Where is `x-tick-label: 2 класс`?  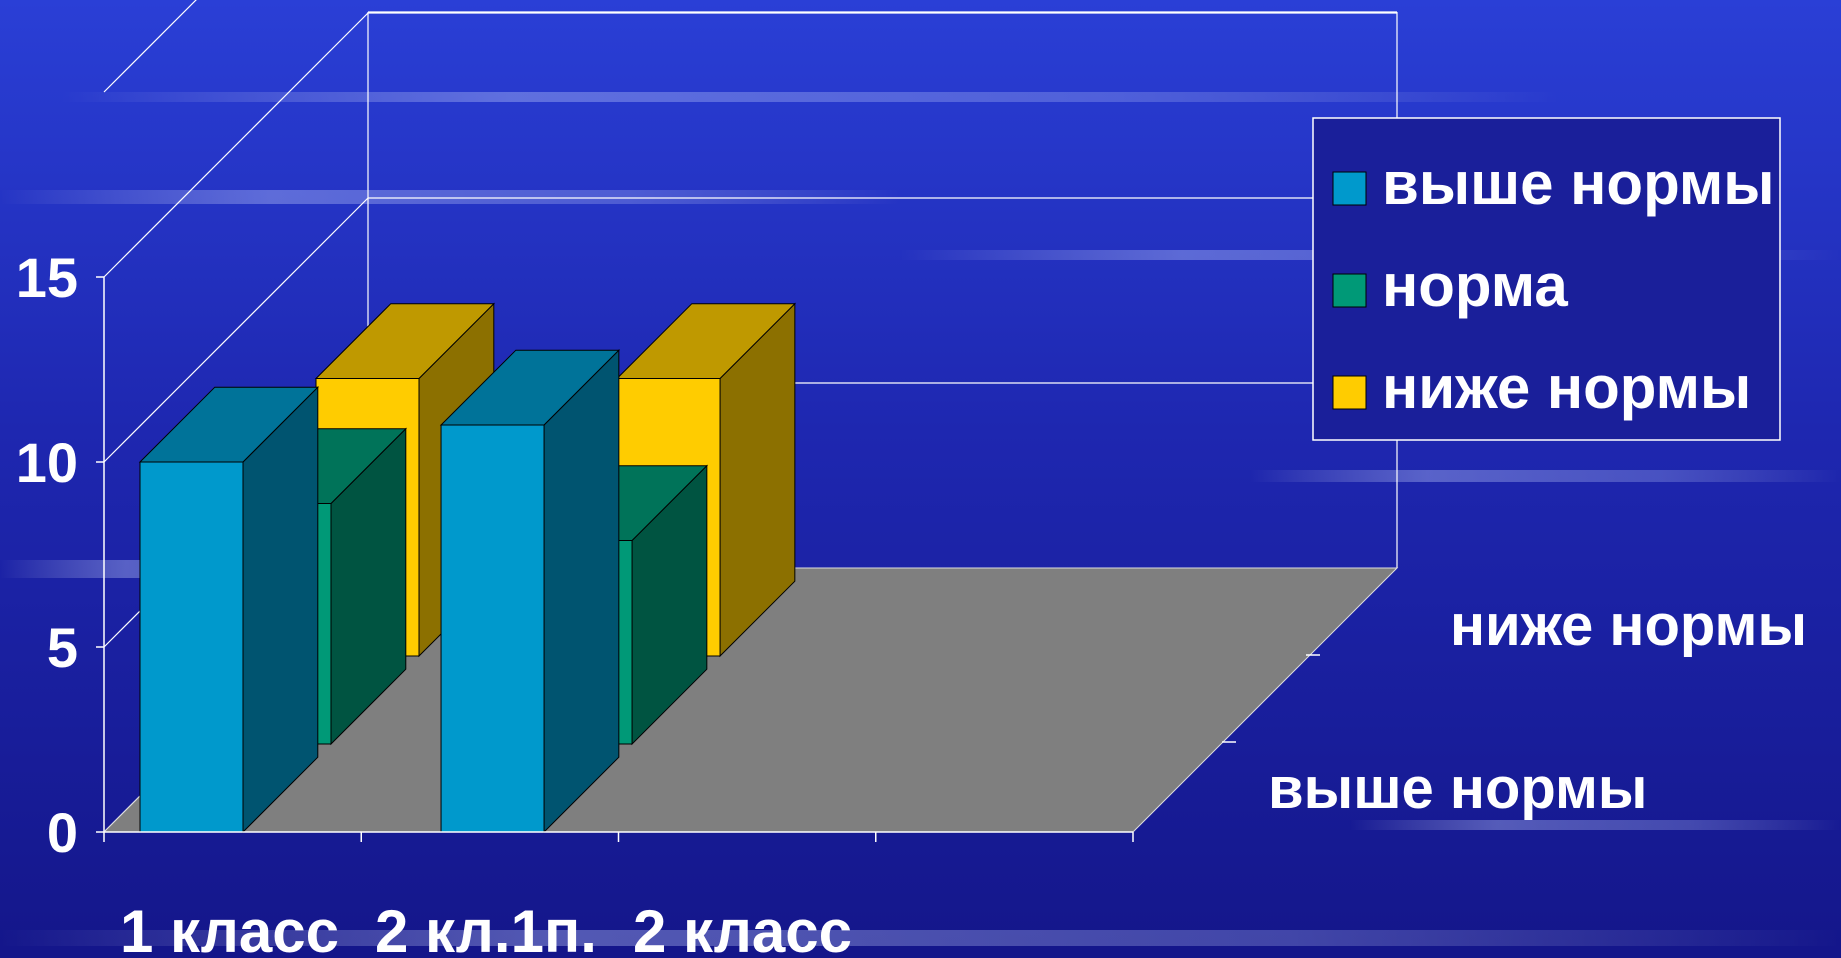 x-tick-label: 2 класс is located at coordinates (742, 928).